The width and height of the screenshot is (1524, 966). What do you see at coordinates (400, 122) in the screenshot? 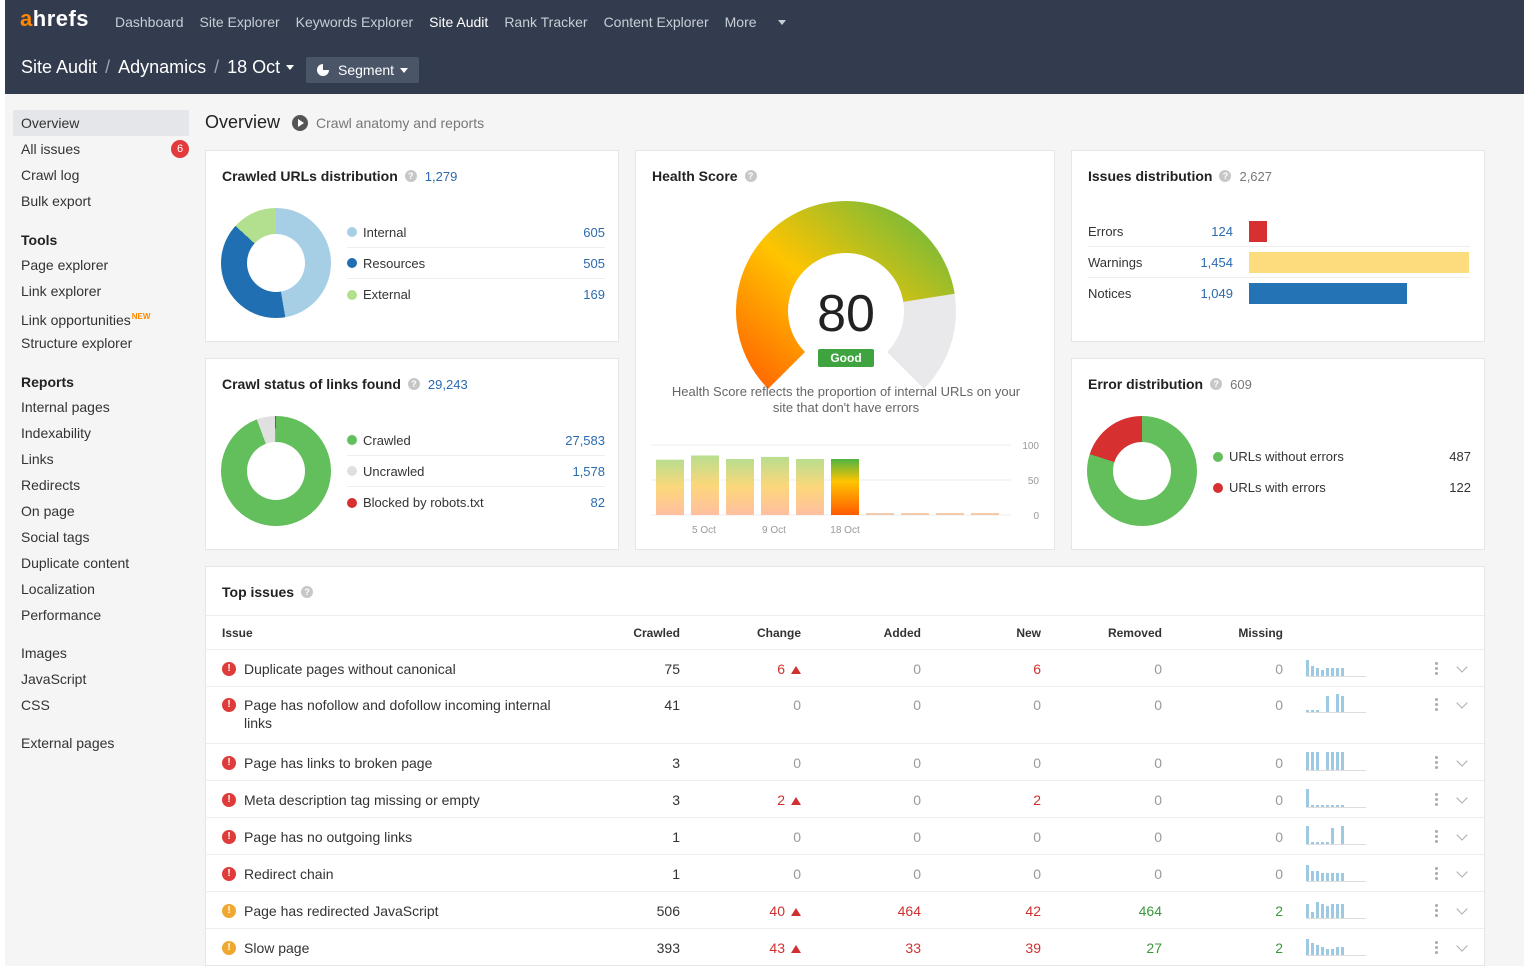
I see `page-subtitle-link: Crawl anatomy and reports` at bounding box center [400, 122].